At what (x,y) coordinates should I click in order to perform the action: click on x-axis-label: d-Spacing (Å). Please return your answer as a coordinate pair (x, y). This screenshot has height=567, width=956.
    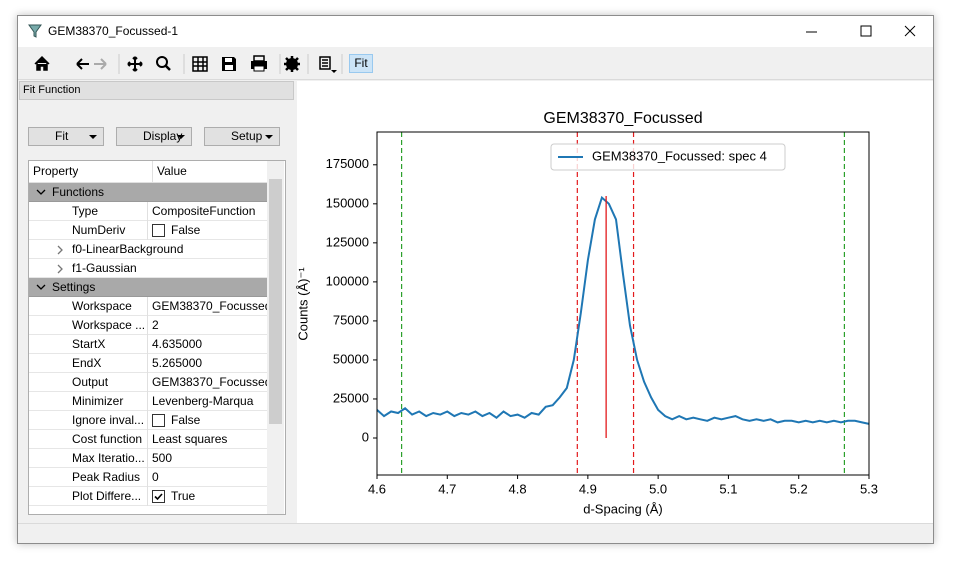
    Looking at the image, I should click on (622, 508).